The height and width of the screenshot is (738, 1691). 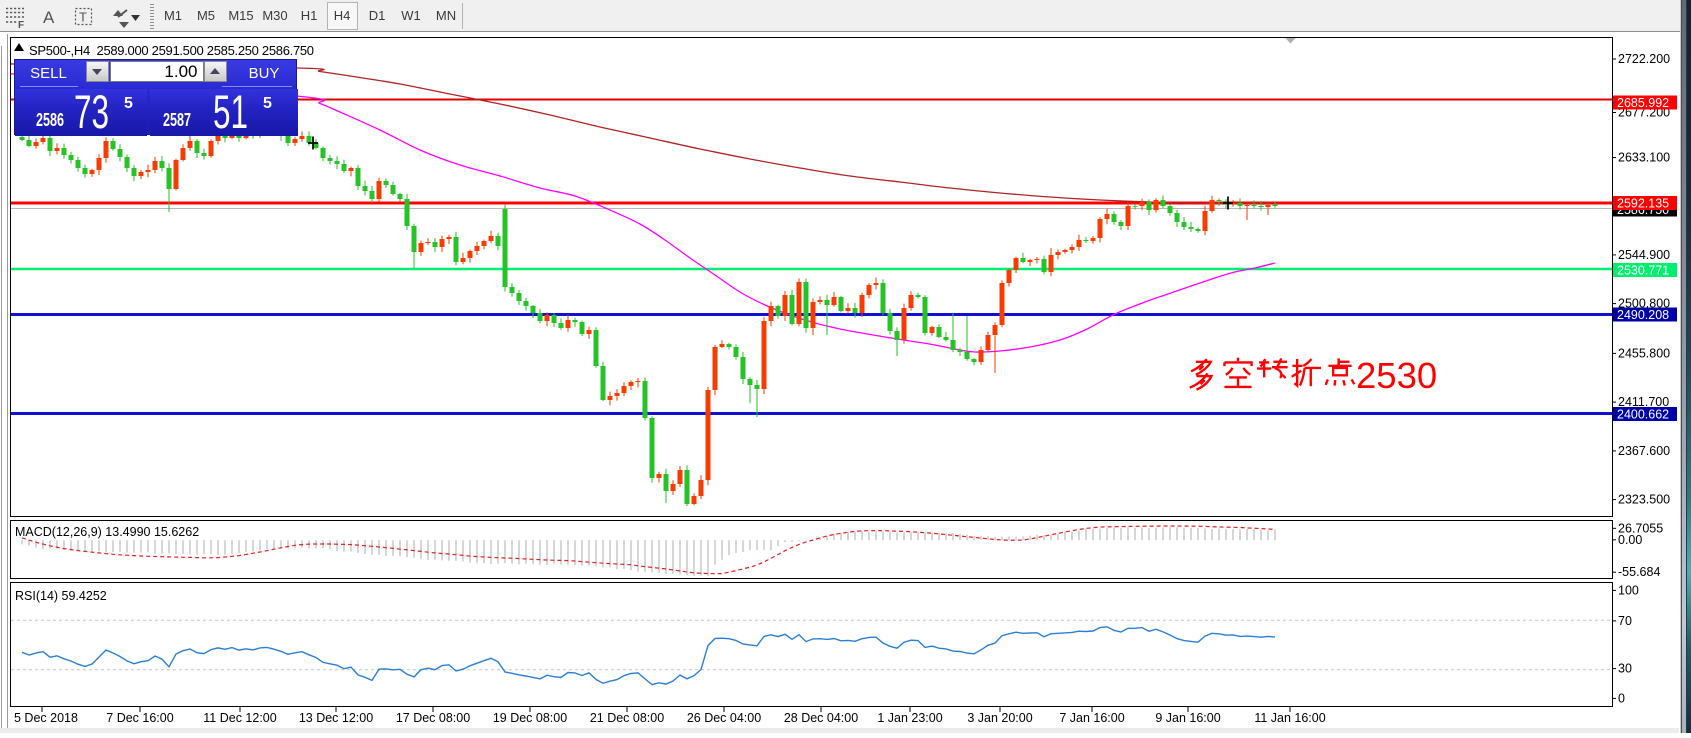 What do you see at coordinates (627, 718) in the screenshot?
I see `svg-text: 21 Dec 08:00` at bounding box center [627, 718].